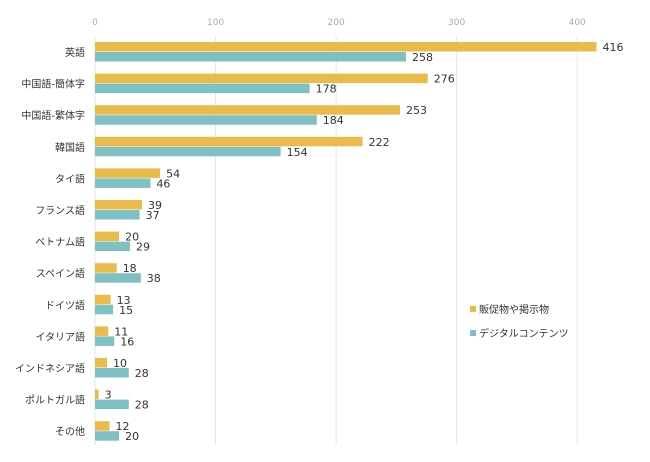  I want to click on data-label: 29, so click(143, 247).